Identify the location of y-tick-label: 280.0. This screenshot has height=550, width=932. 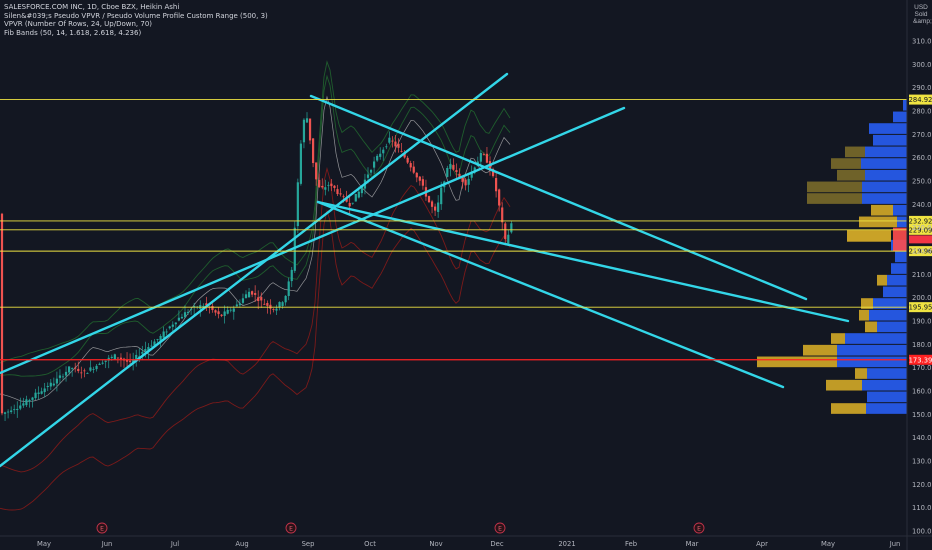
(921, 112).